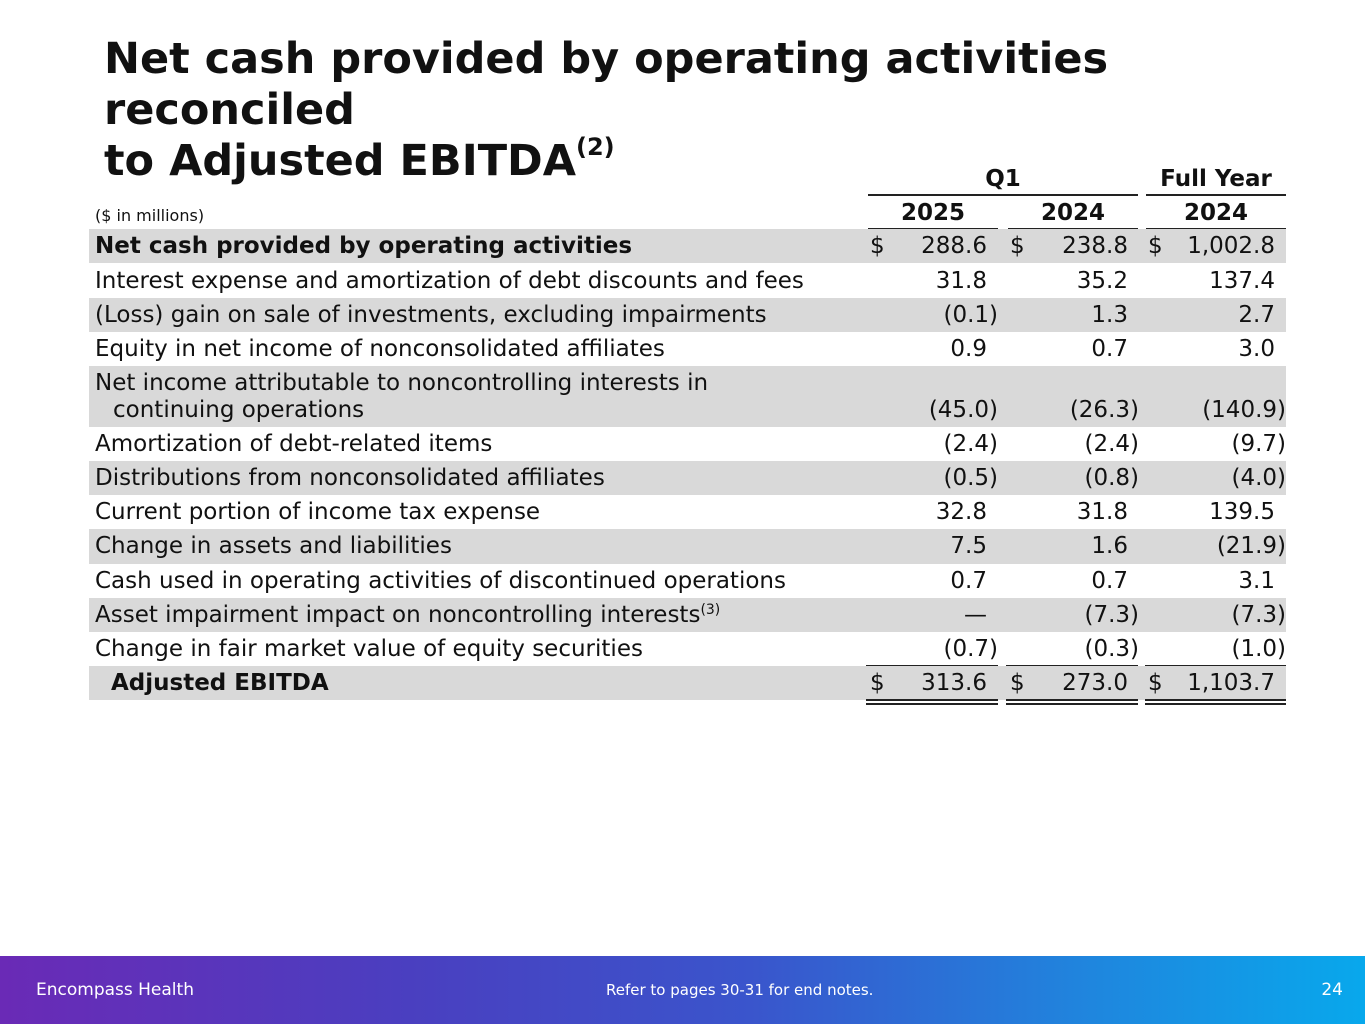 The height and width of the screenshot is (1024, 1365). What do you see at coordinates (1242, 281) in the screenshot?
I see `value-cell: 137.4` at bounding box center [1242, 281].